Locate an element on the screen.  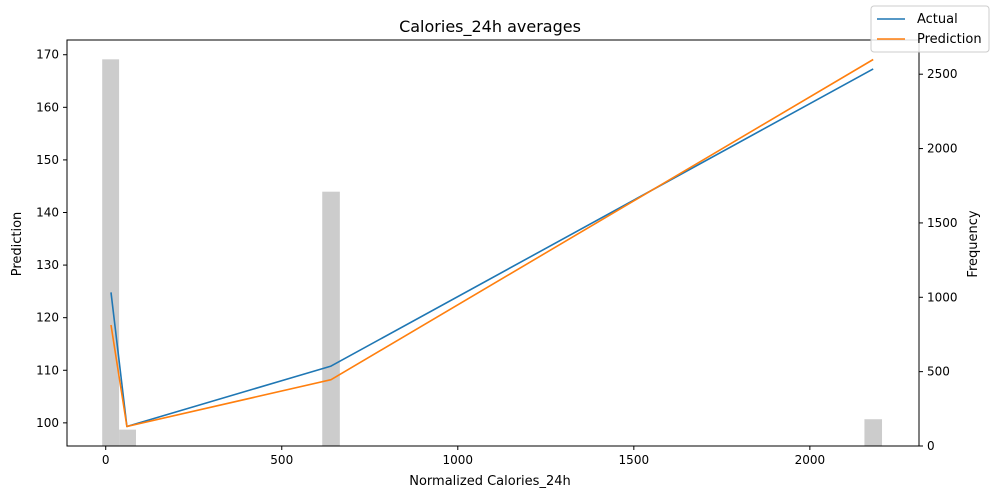
y-tick-label: 100 is located at coordinates (47, 423).